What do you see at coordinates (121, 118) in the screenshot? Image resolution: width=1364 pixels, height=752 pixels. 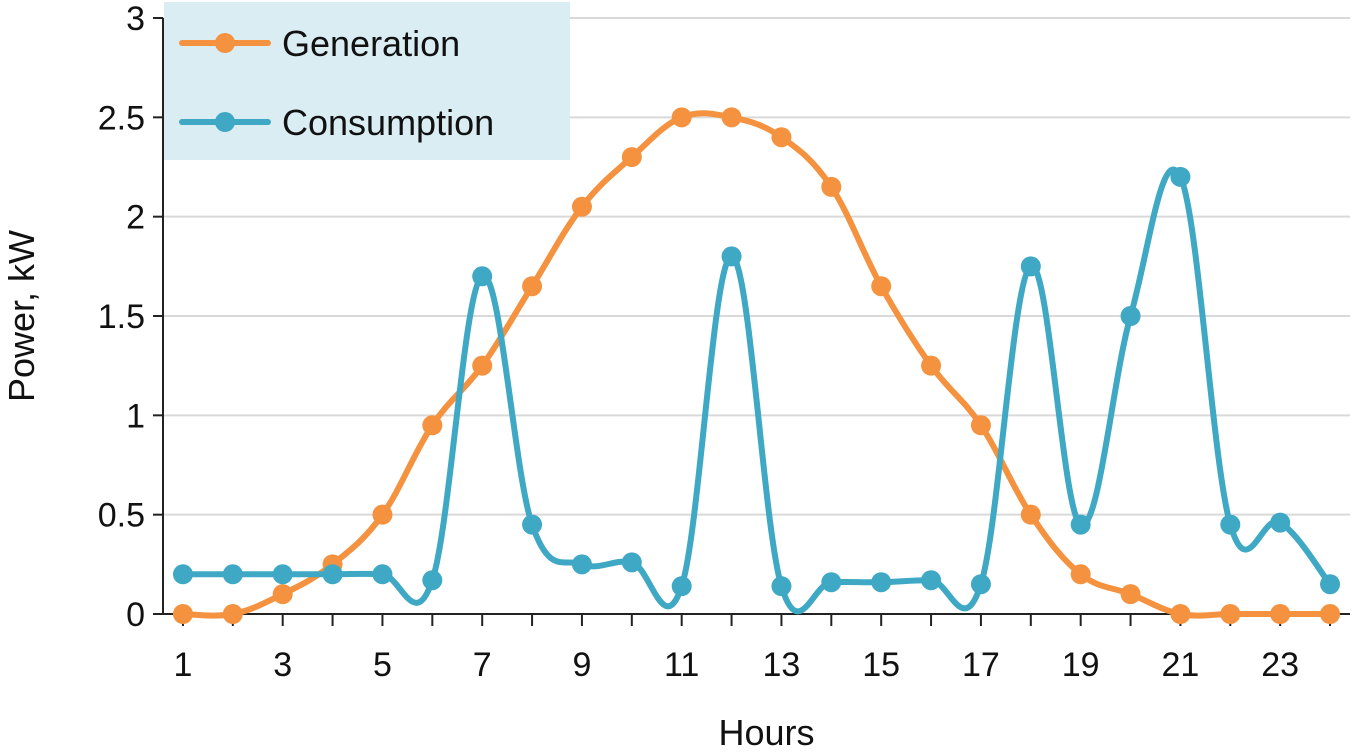 I see `y-tick-label: 2.5` at bounding box center [121, 118].